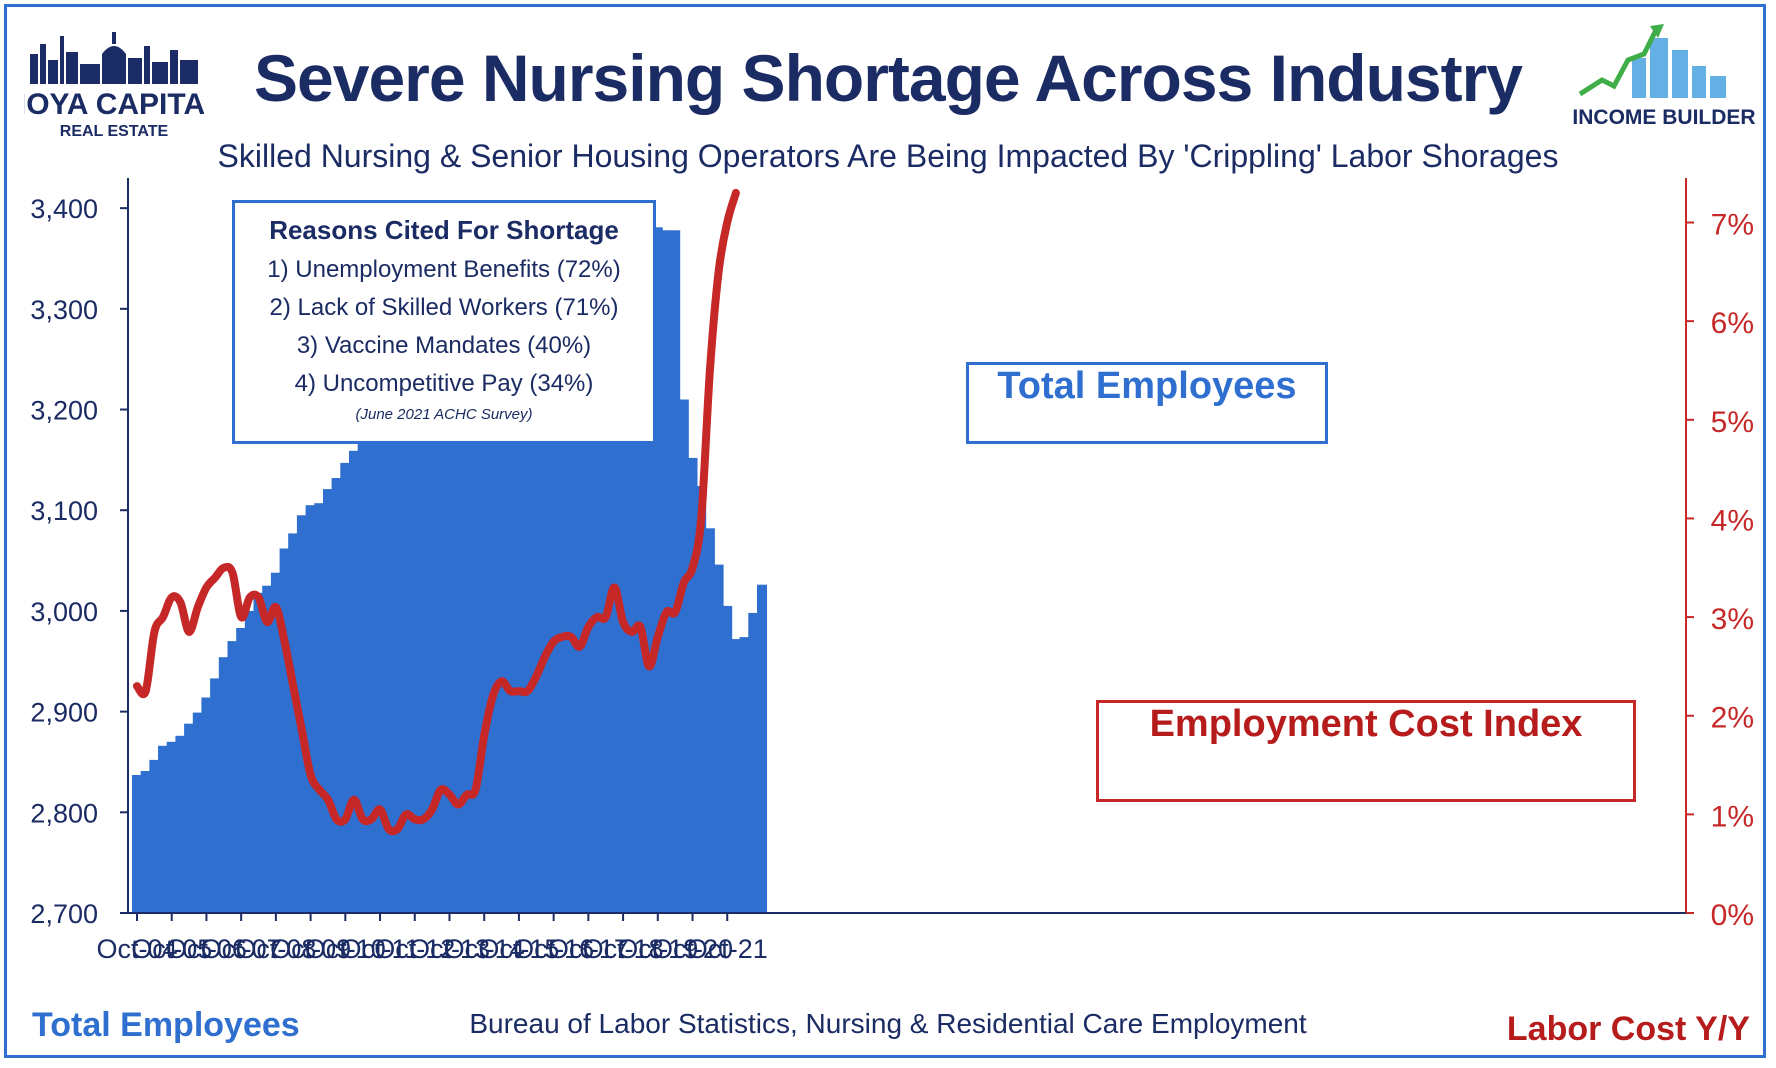  Describe the element at coordinates (1732, 323) in the screenshot. I see `right-axis-tick-label: 6%` at that location.